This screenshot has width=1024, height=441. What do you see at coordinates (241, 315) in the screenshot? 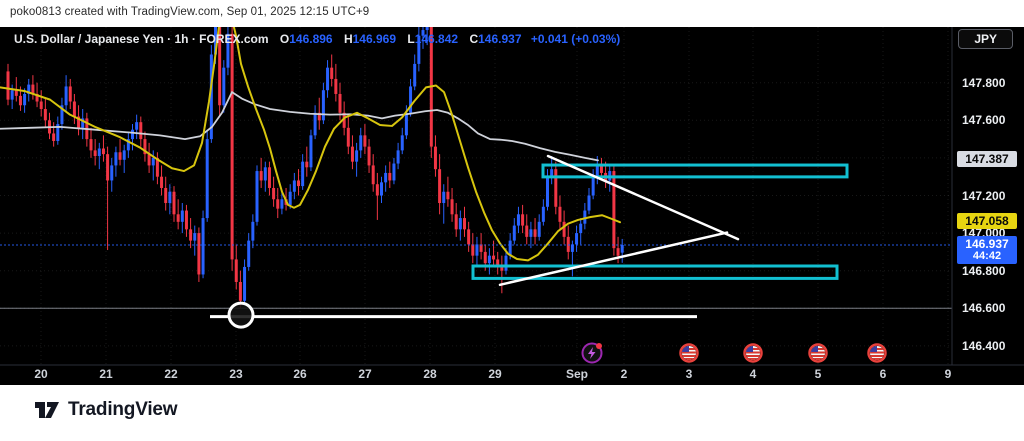
I see `circle-marker-drawing` at bounding box center [241, 315].